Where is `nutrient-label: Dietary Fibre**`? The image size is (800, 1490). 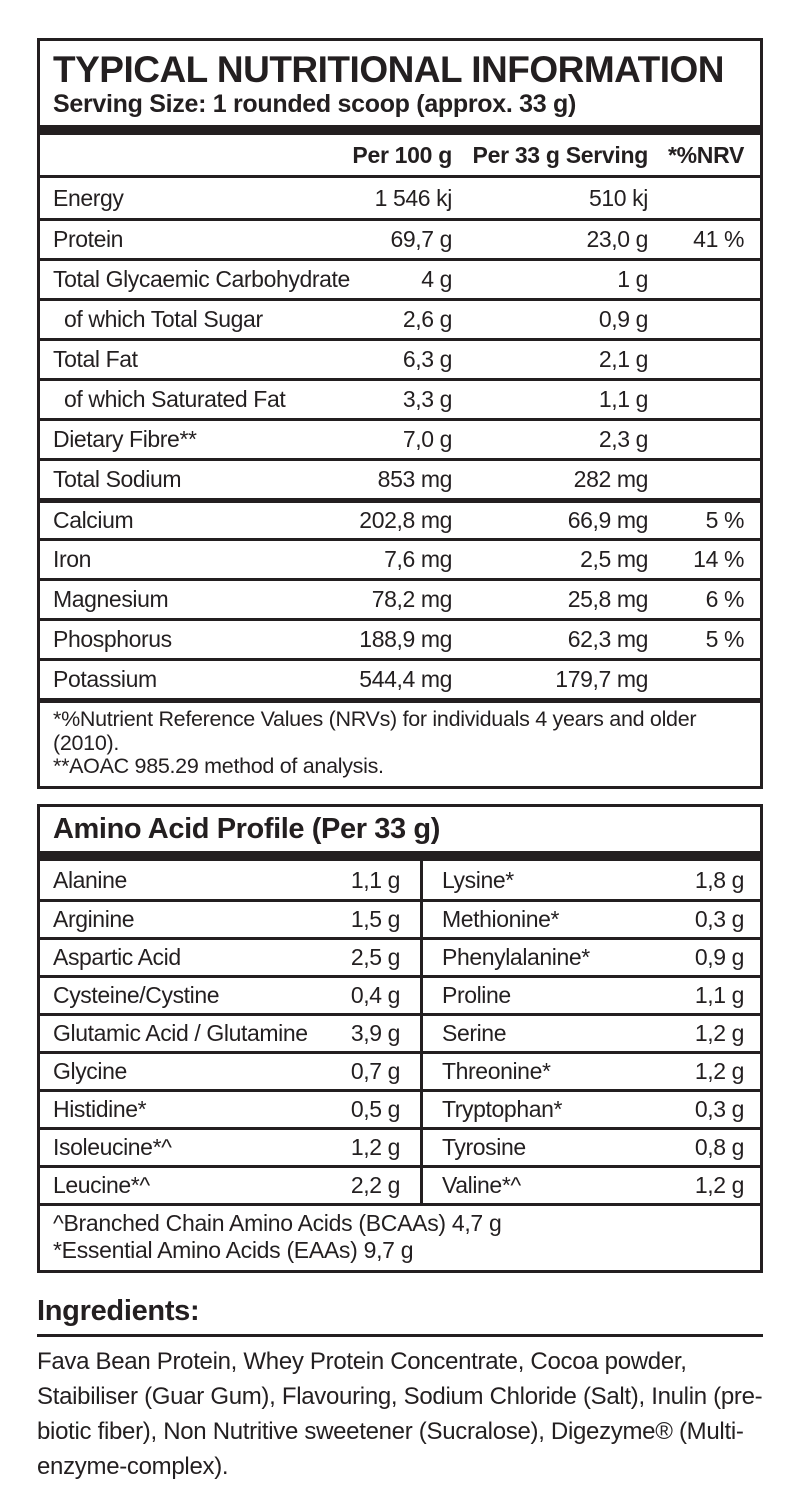 nutrient-label: Dietary Fibre** is located at coordinates (125, 439).